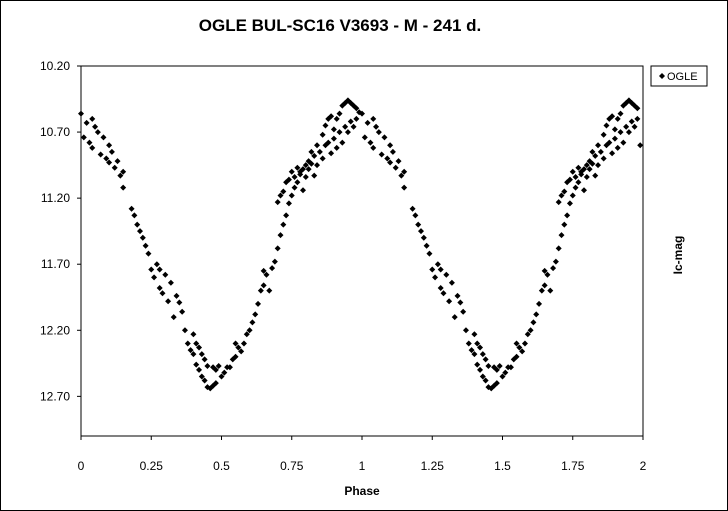  Describe the element at coordinates (340, 25) in the screenshot. I see `chart-title: OGLE BUL-SC16 V3693 - M - 241 d.` at that location.